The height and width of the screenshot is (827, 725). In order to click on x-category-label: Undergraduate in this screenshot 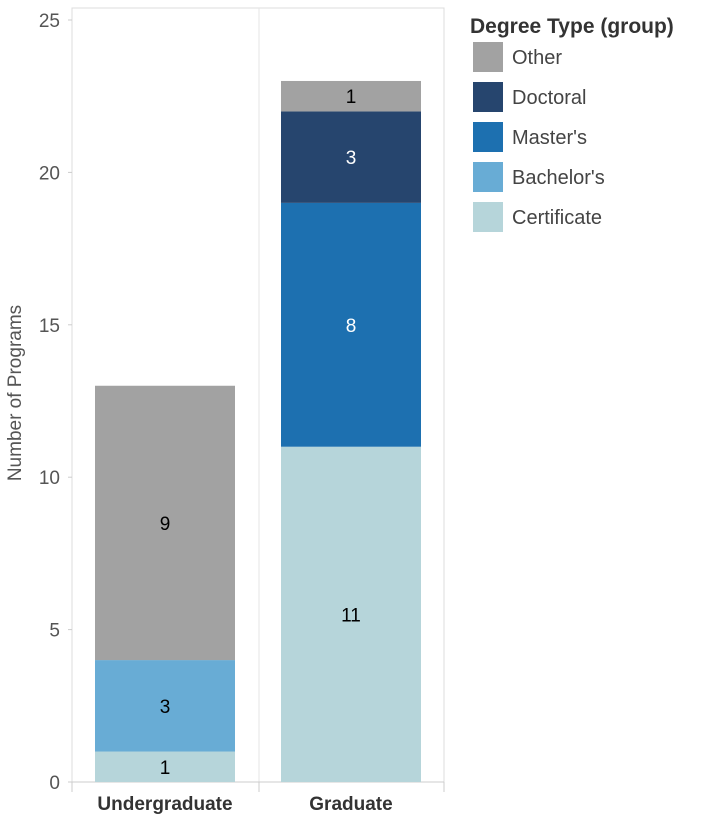, I will do `click(164, 804)`.